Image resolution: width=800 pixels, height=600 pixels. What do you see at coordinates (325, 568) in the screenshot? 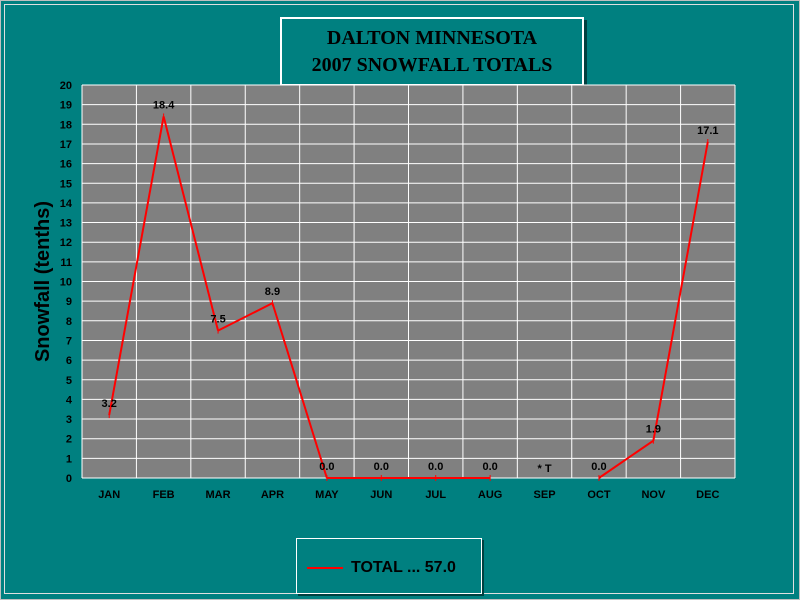
I see `legend-swatch-total` at bounding box center [325, 568].